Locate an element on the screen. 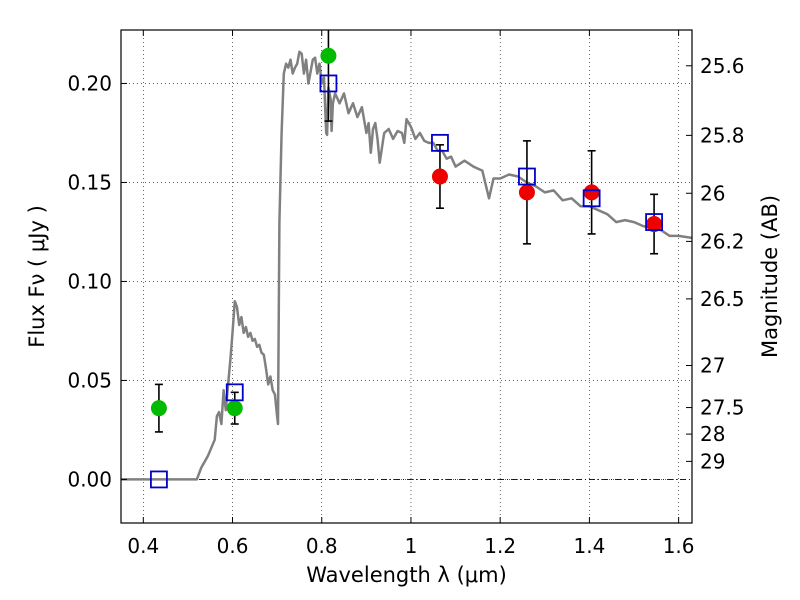 This screenshot has height=600, width=800. x-axis-label: Wavelength λ (μm) is located at coordinates (406, 575).